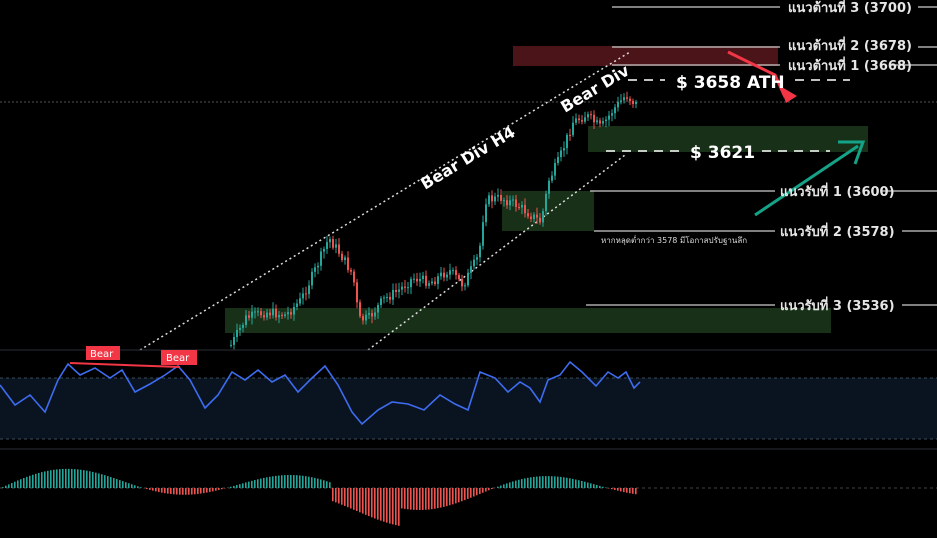 This screenshot has height=538, width=937. I want to click on resistance-zone, so click(645, 56).